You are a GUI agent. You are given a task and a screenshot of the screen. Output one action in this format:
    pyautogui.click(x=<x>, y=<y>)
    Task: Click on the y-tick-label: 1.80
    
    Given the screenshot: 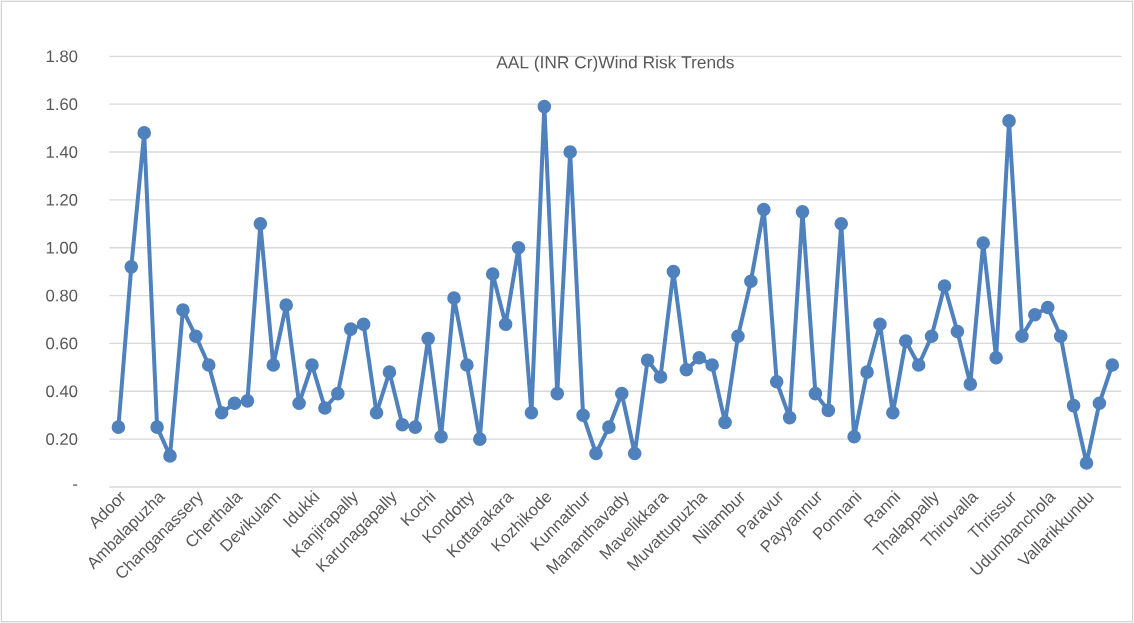 What is the action you would take?
    pyautogui.click(x=62, y=56)
    